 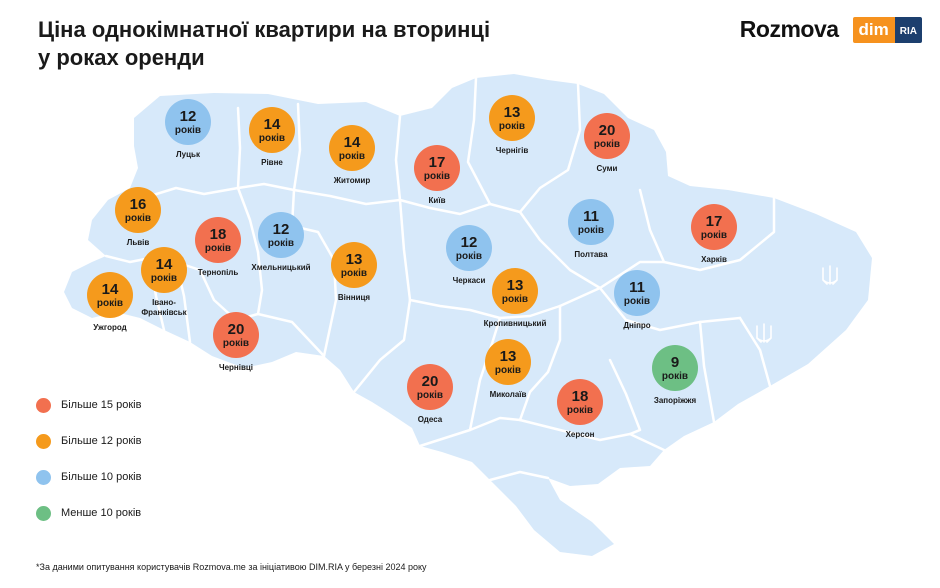 What do you see at coordinates (714, 259) in the screenshot?
I see `city-name: Харків` at bounding box center [714, 259].